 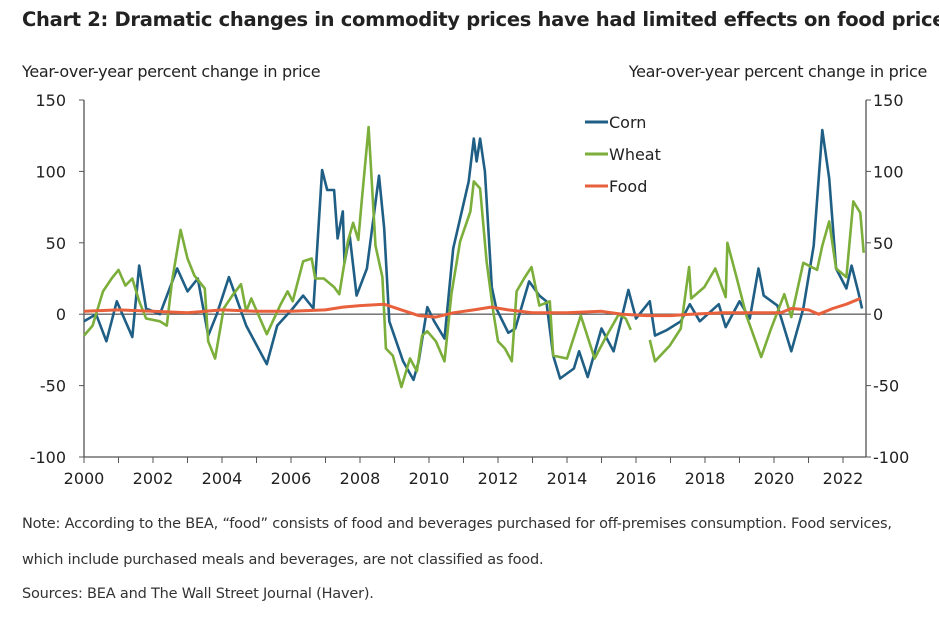 I want to click on y-tick-label-left: -50, so click(x=53, y=386).